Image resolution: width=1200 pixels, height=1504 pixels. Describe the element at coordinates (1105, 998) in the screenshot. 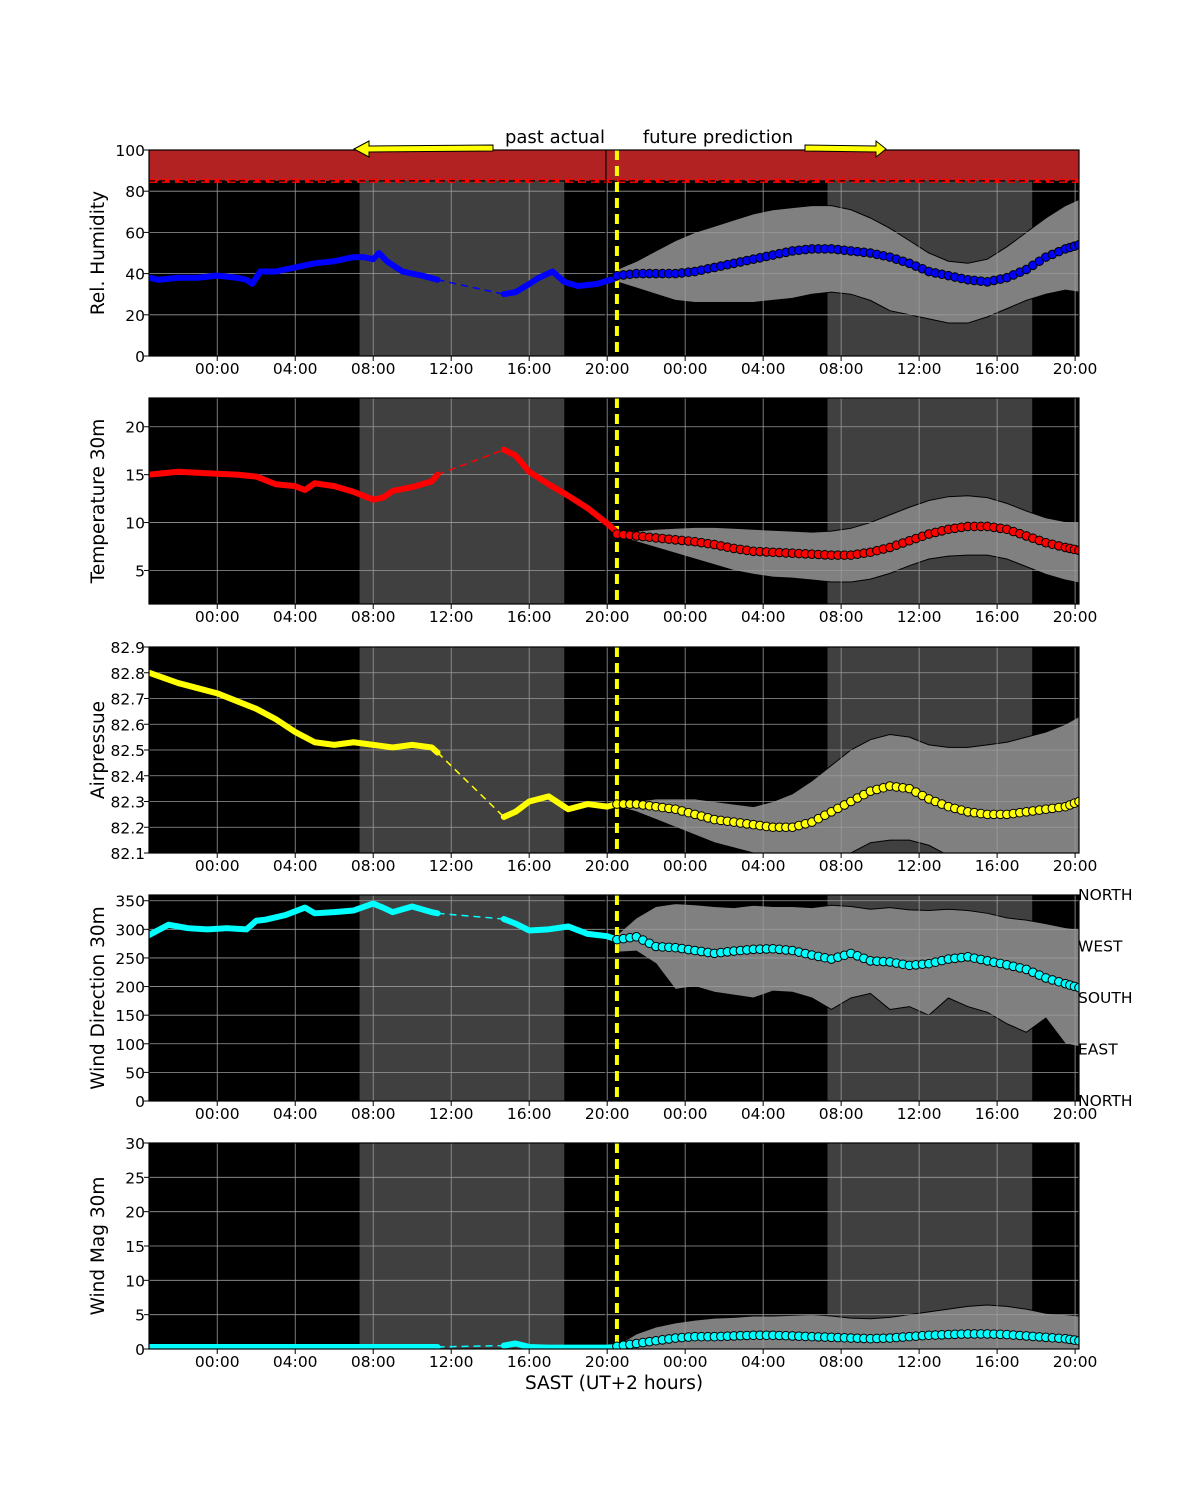

I see `compass-direction-label: SOUTH` at that location.